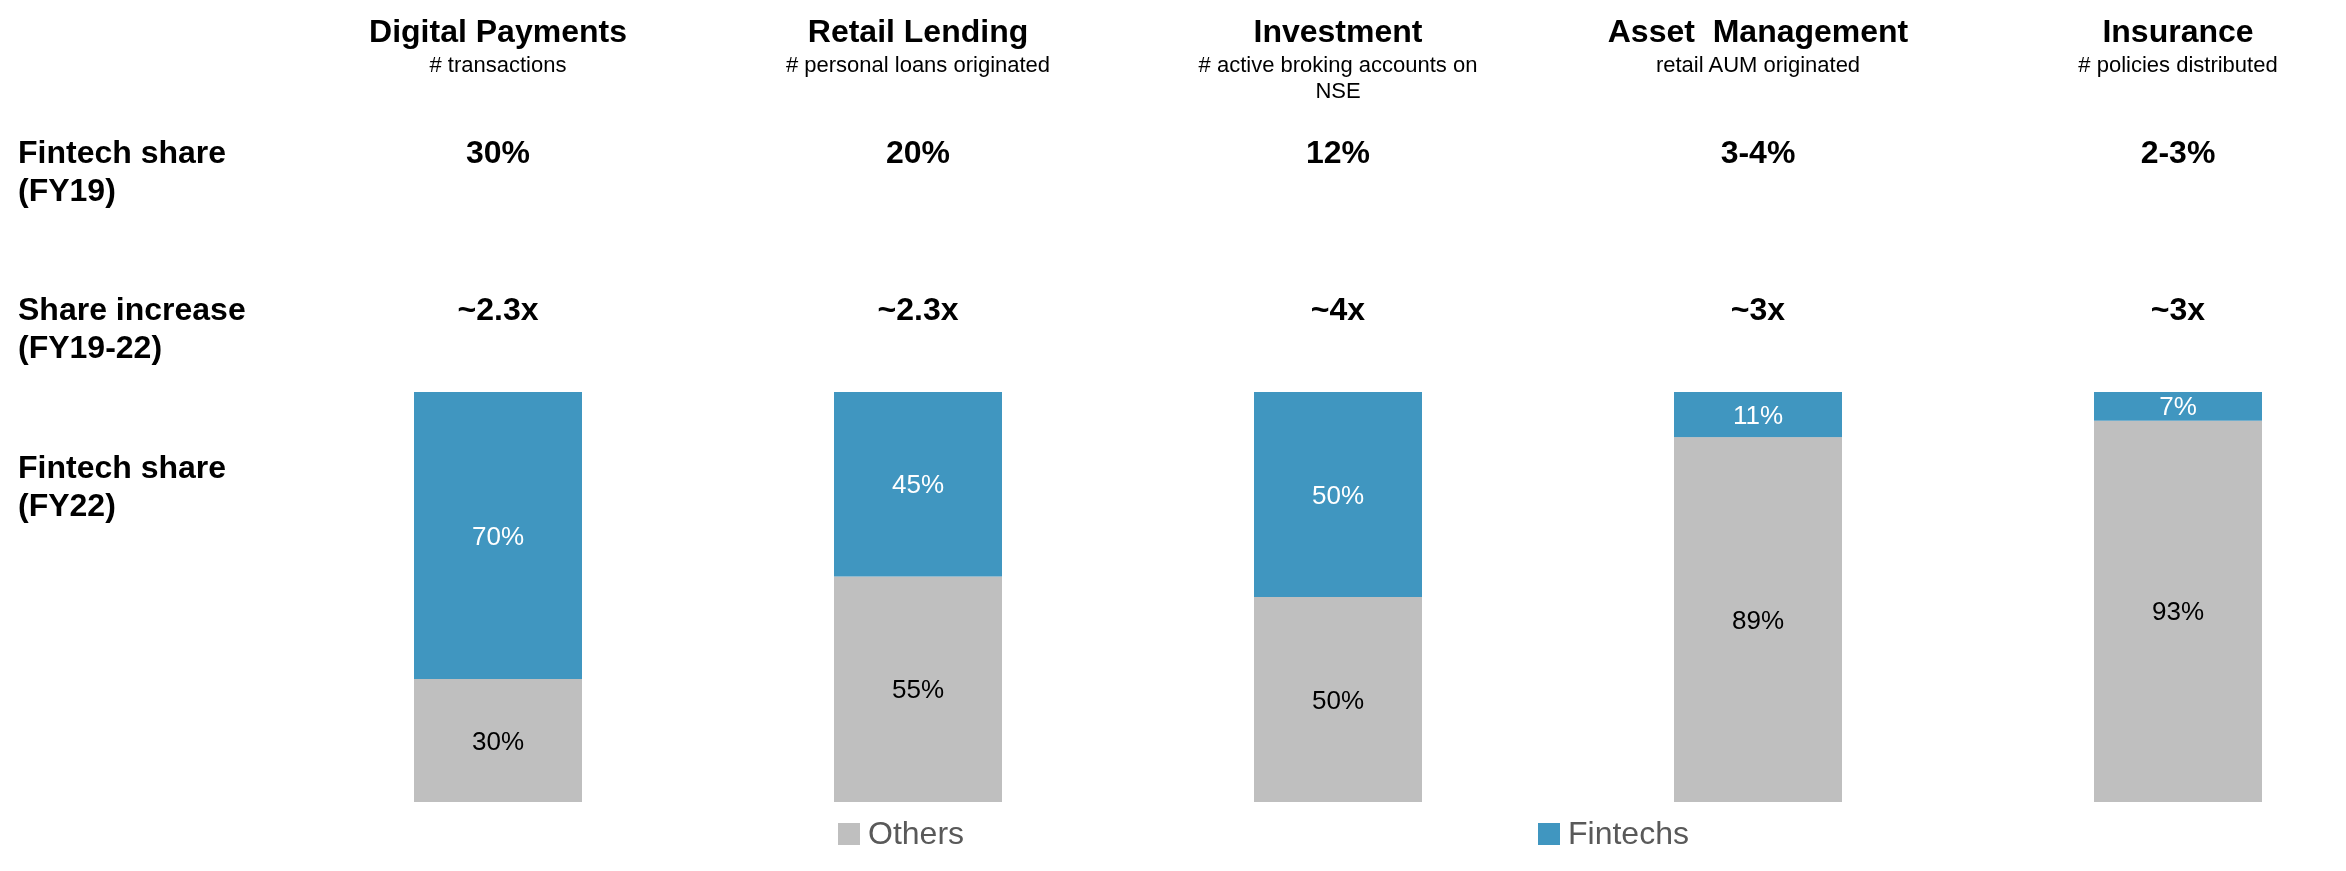 The height and width of the screenshot is (871, 2346). I want to click on data-label: 30%, so click(498, 740).